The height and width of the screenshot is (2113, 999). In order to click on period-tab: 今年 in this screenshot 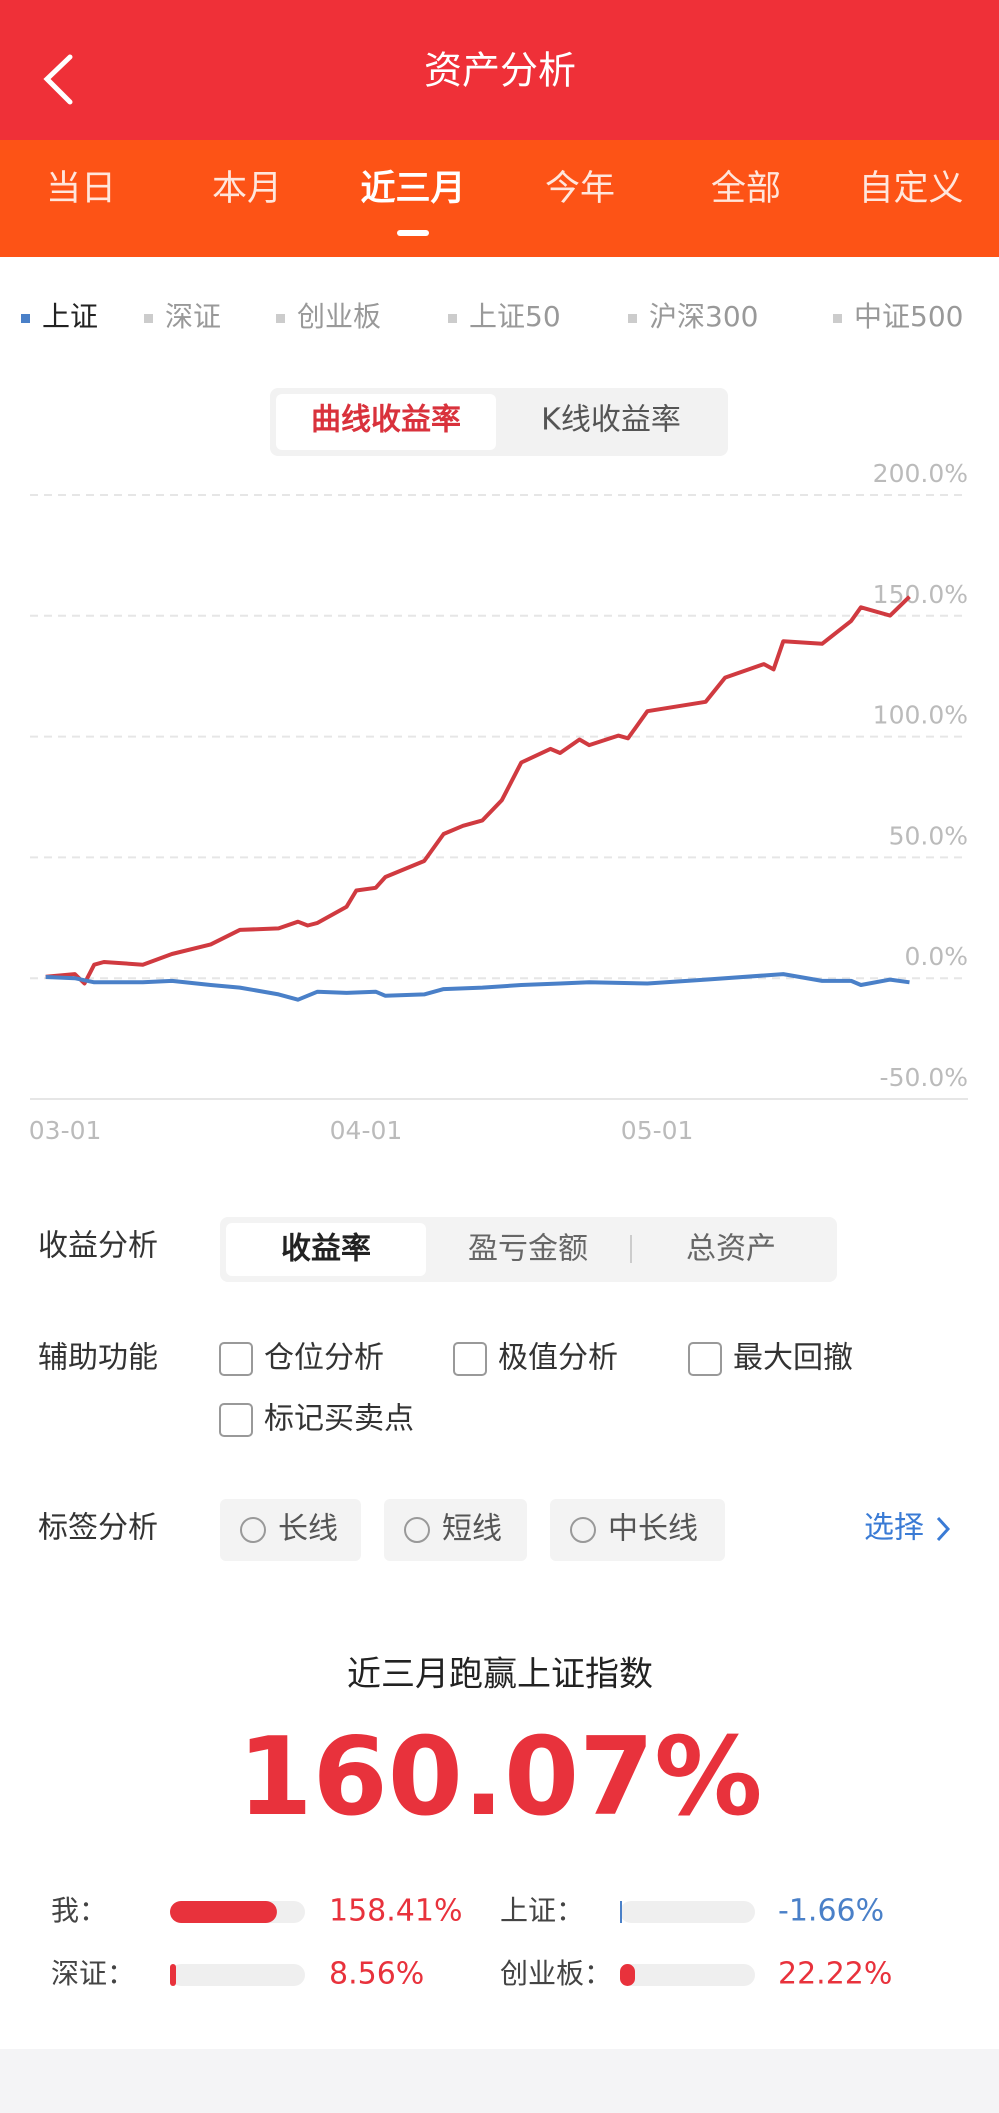, I will do `click(580, 189)`.